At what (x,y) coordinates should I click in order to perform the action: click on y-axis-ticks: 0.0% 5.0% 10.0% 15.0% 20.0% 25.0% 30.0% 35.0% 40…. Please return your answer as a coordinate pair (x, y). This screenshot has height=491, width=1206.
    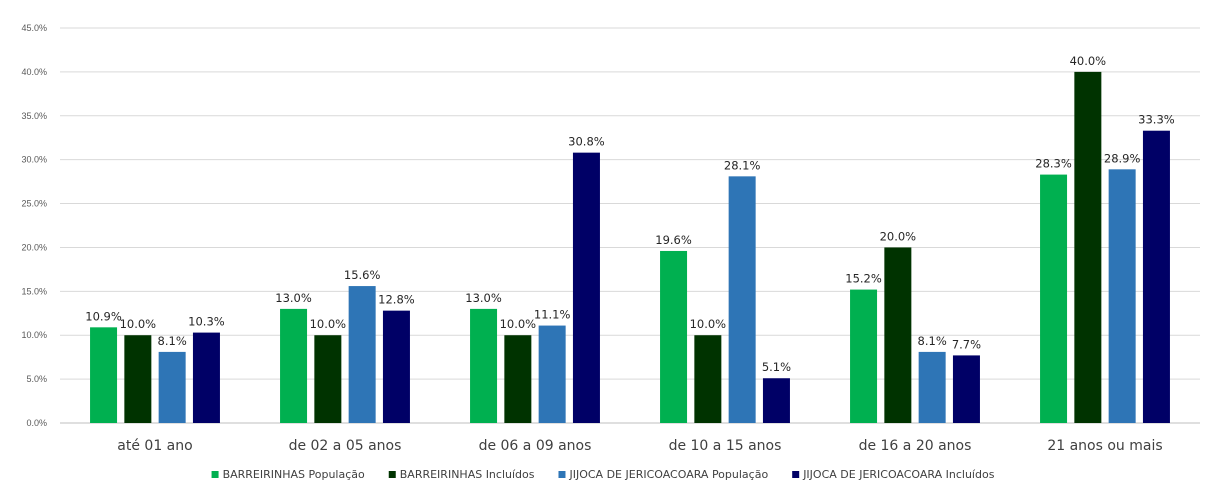
    Looking at the image, I should click on (34, 225).